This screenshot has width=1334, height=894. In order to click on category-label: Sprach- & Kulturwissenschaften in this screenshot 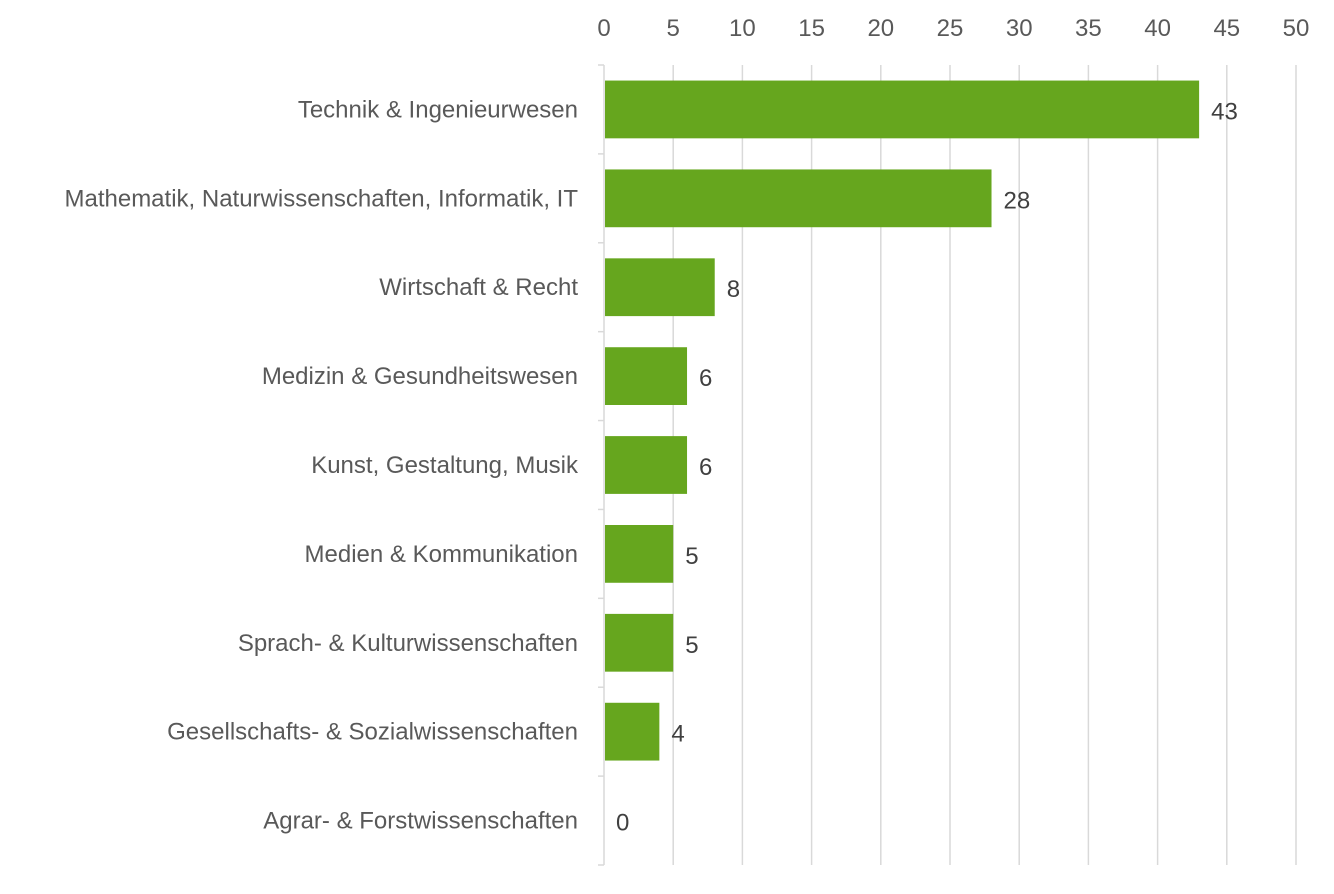, I will do `click(408, 643)`.